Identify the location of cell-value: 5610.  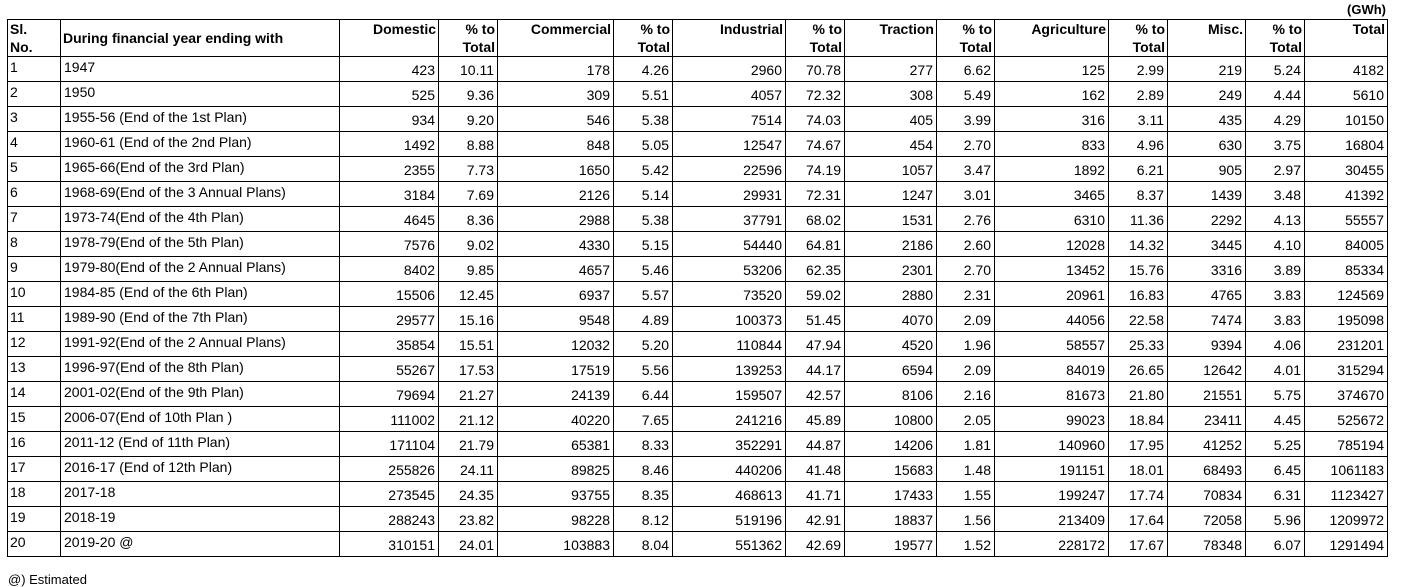
(1346, 94).